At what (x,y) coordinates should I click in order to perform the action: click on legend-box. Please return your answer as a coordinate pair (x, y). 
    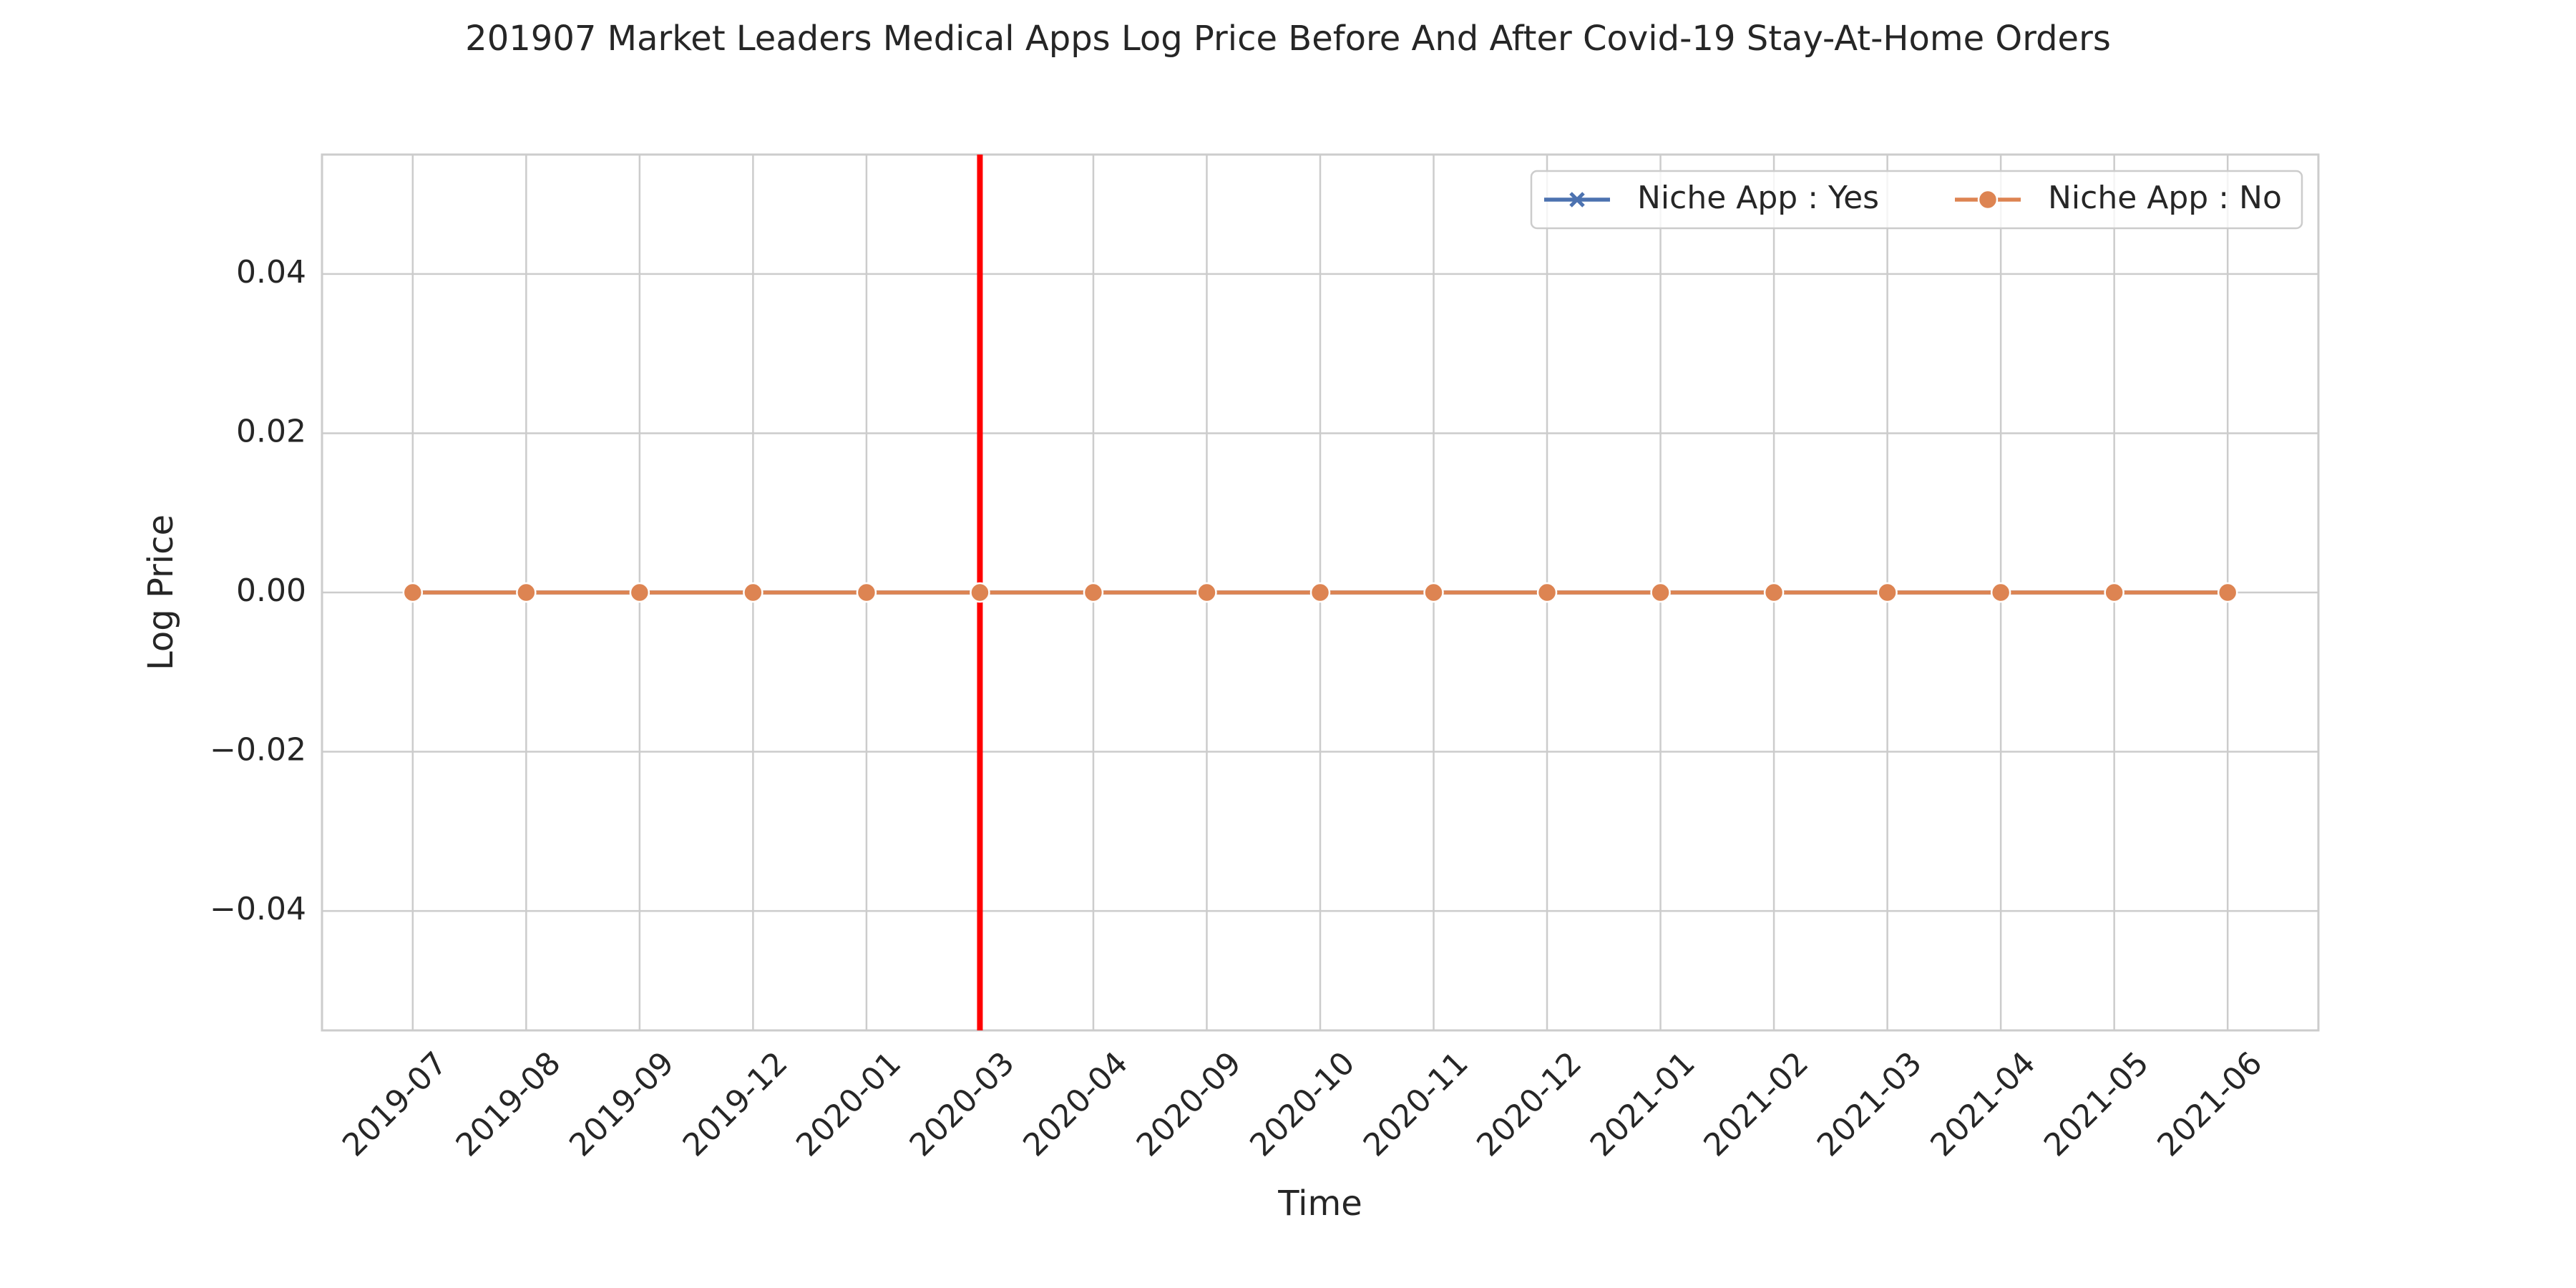
    Looking at the image, I should click on (1916, 200).